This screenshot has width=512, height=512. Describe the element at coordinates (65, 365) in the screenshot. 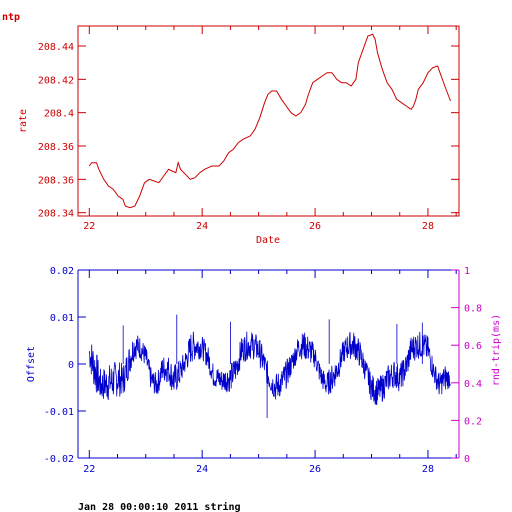

I see `offset-y-axis: -0.02 -0.01 0 0.01 0.02` at that location.